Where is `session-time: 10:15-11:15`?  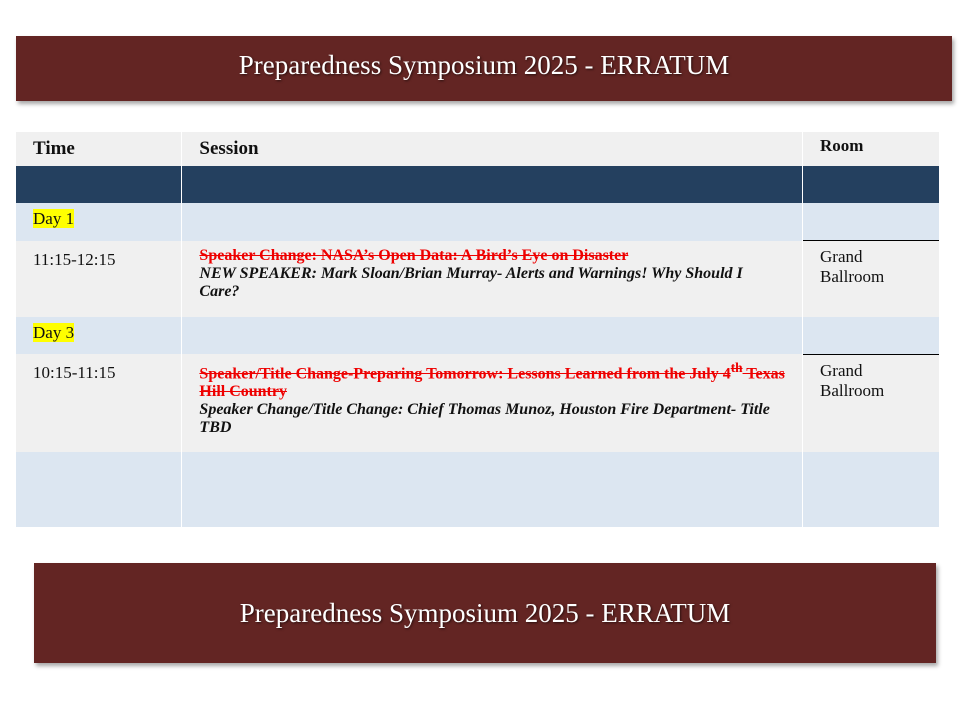
session-time: 10:15-11:15 is located at coordinates (99, 403).